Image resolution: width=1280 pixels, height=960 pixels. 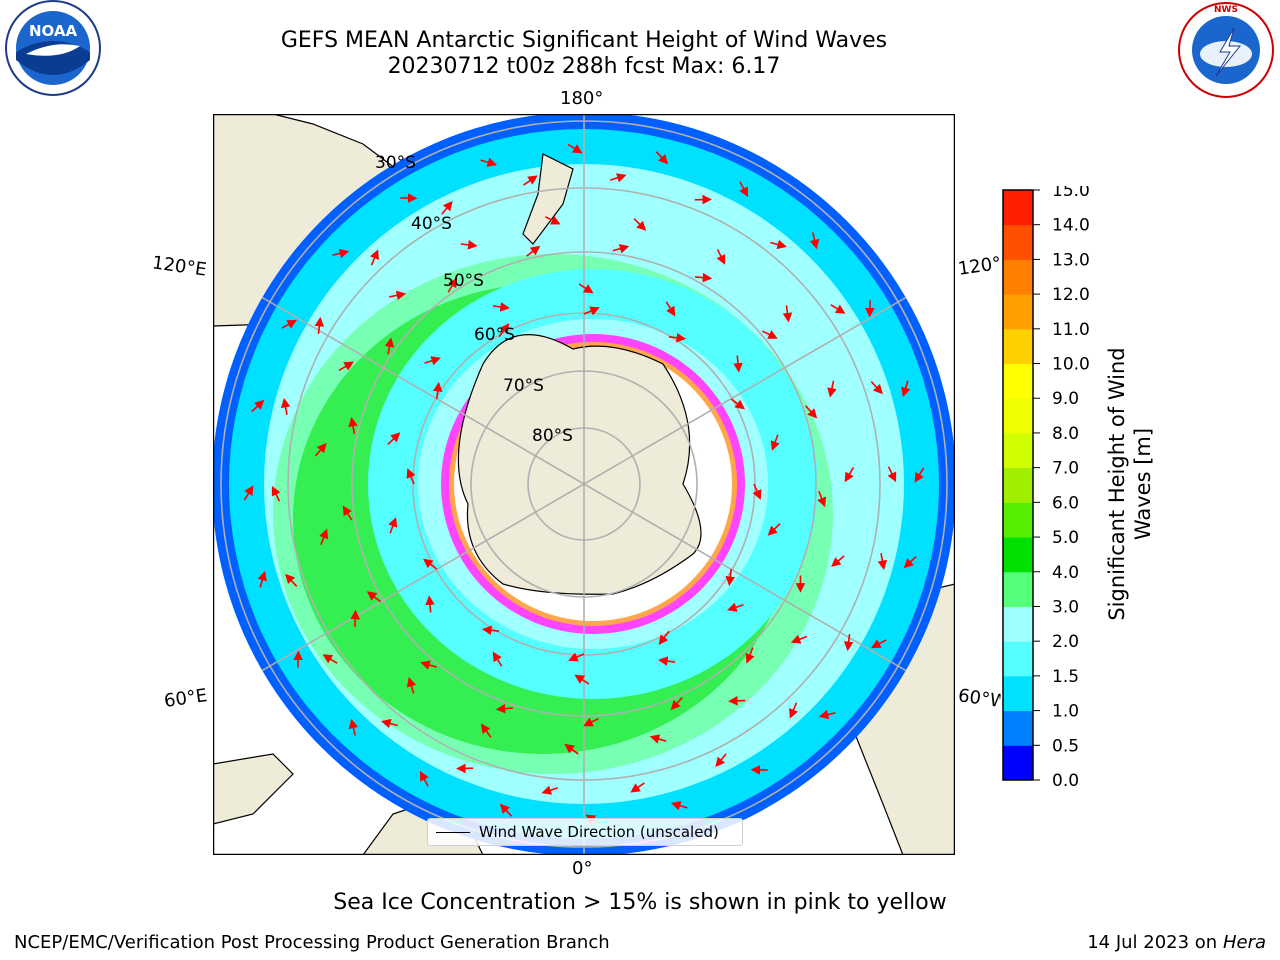 What do you see at coordinates (53, 48) in the screenshot?
I see `noaa-logo: NOAA` at bounding box center [53, 48].